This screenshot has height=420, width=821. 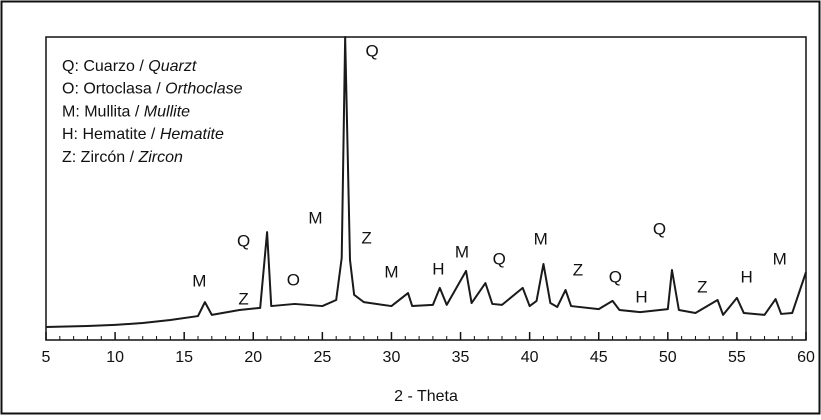 What do you see at coordinates (115, 357) in the screenshot?
I see `x-tick-label: 10` at bounding box center [115, 357].